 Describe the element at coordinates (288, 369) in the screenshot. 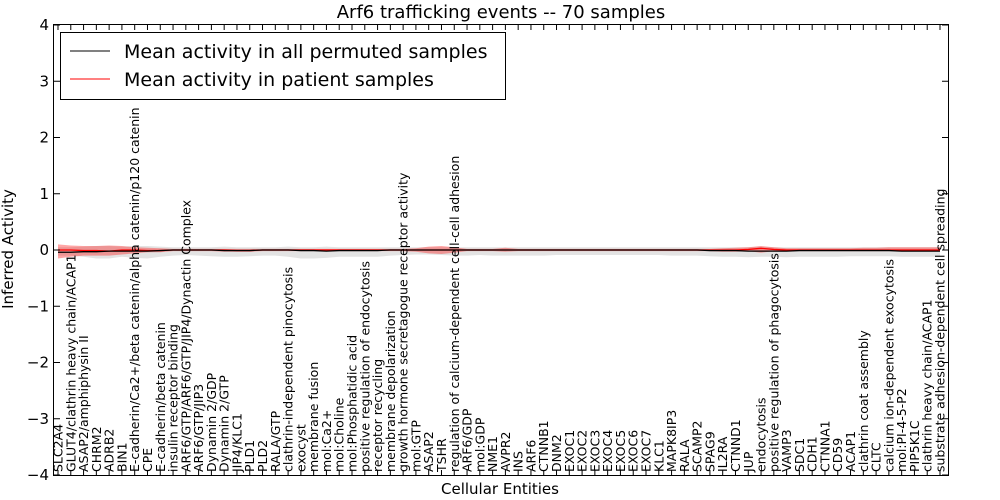

I see `x-category-label: clathrin-independent pinocytosis` at that location.